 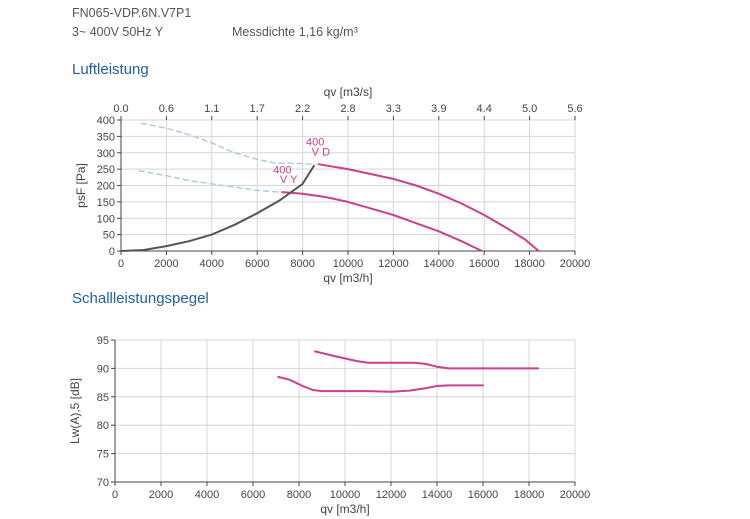 What do you see at coordinates (106, 121) in the screenshot?
I see `chart1-y-tick-label: 400` at bounding box center [106, 121].